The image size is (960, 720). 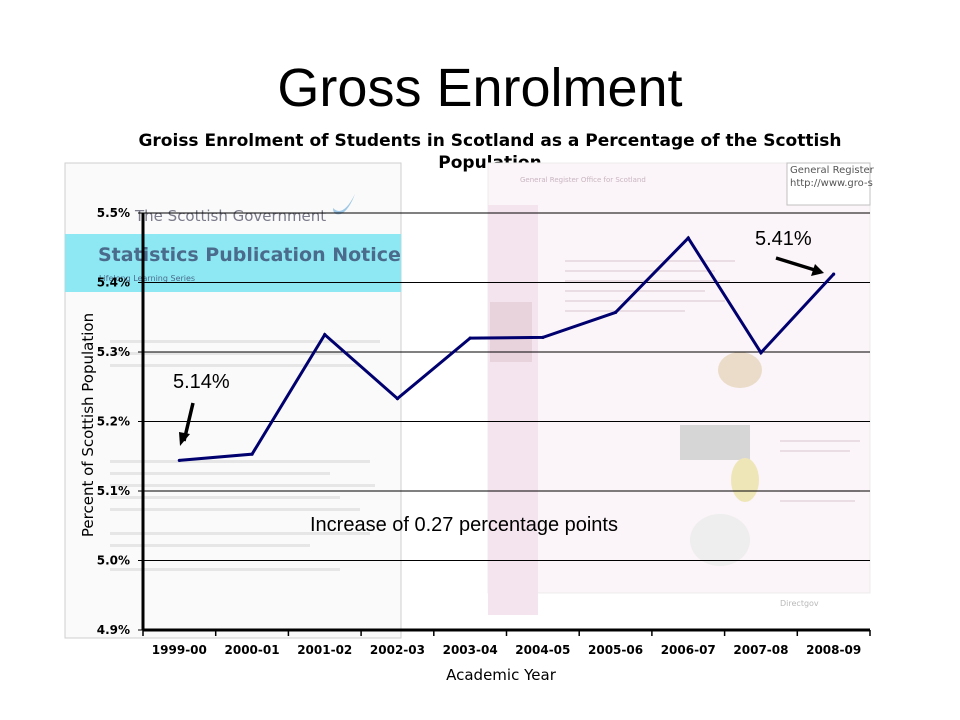 I want to click on y-tick-label: 5.5%, so click(x=113, y=213).